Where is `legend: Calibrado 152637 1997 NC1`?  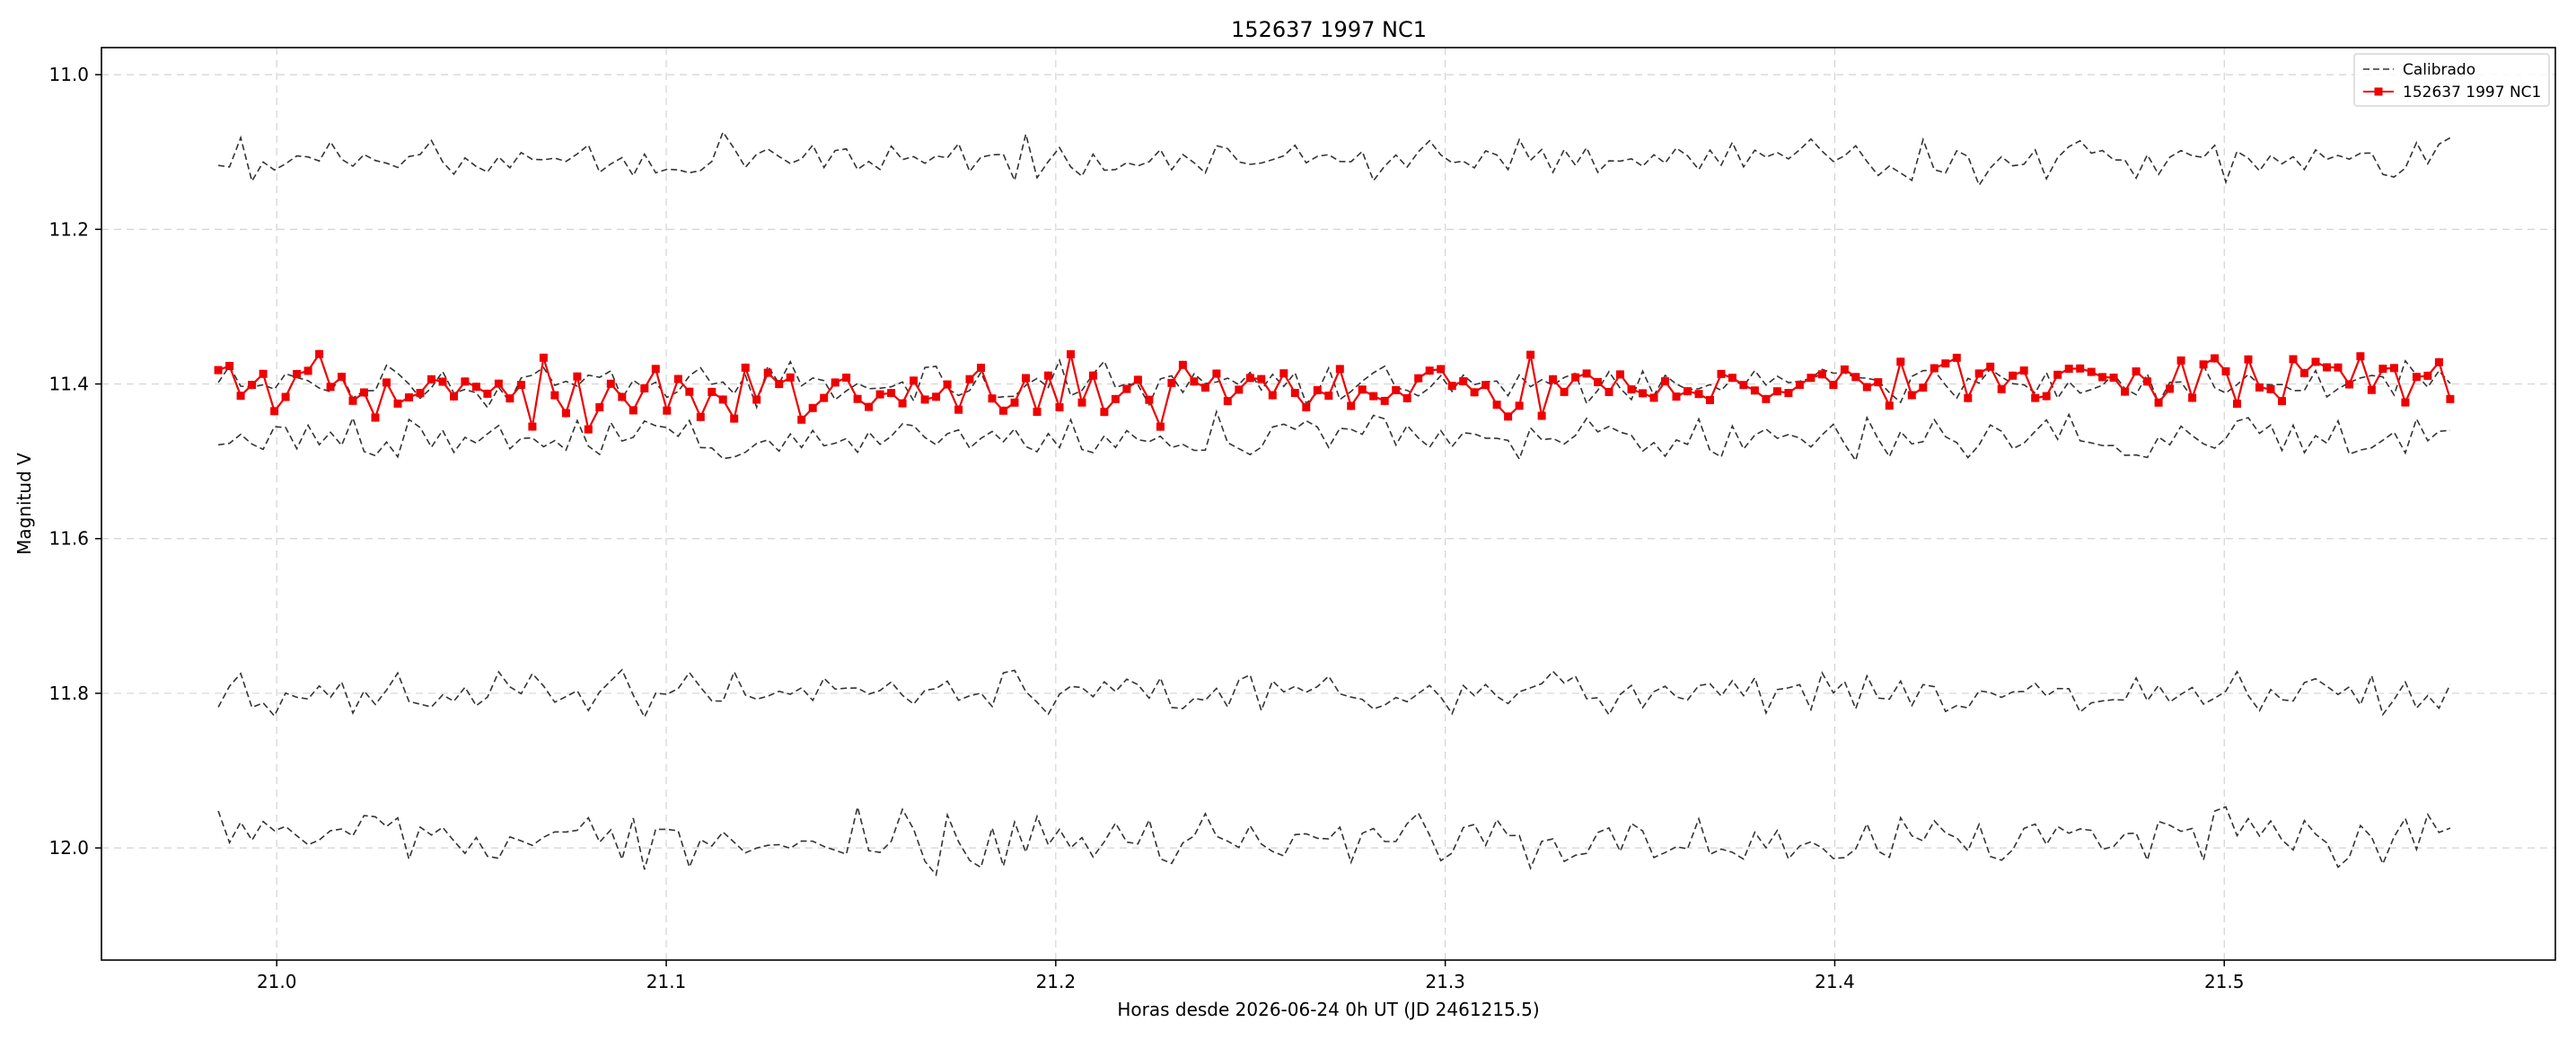
legend: Calibrado 152637 1997 NC1 is located at coordinates (2451, 80).